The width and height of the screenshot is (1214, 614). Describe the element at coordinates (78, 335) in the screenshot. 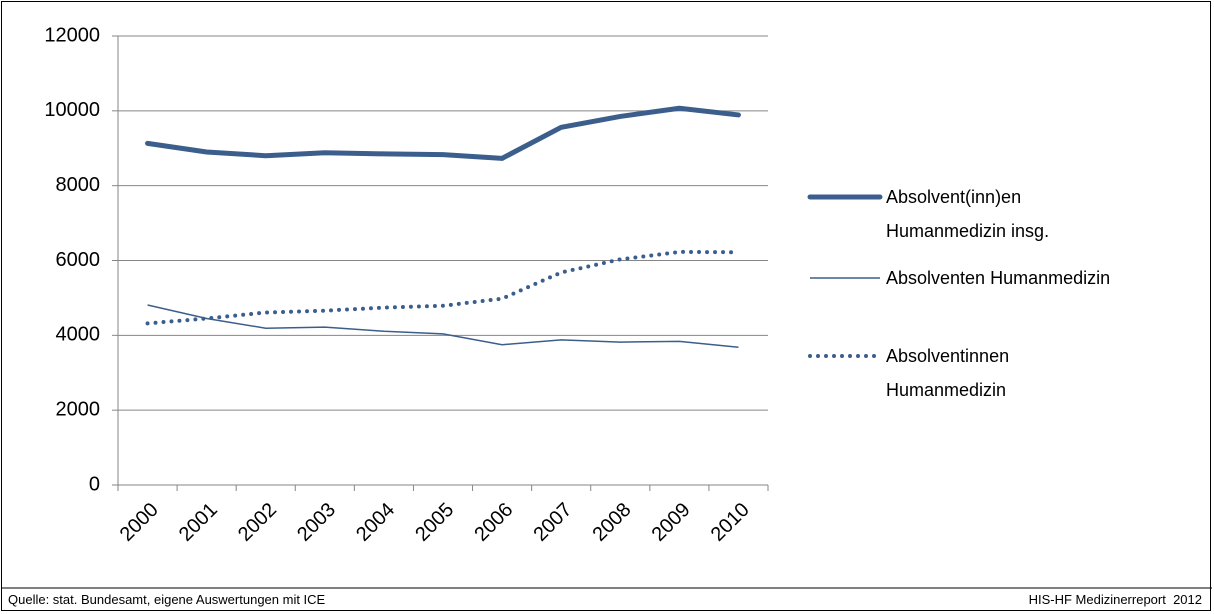

I see `y-tick-label: 4000` at that location.